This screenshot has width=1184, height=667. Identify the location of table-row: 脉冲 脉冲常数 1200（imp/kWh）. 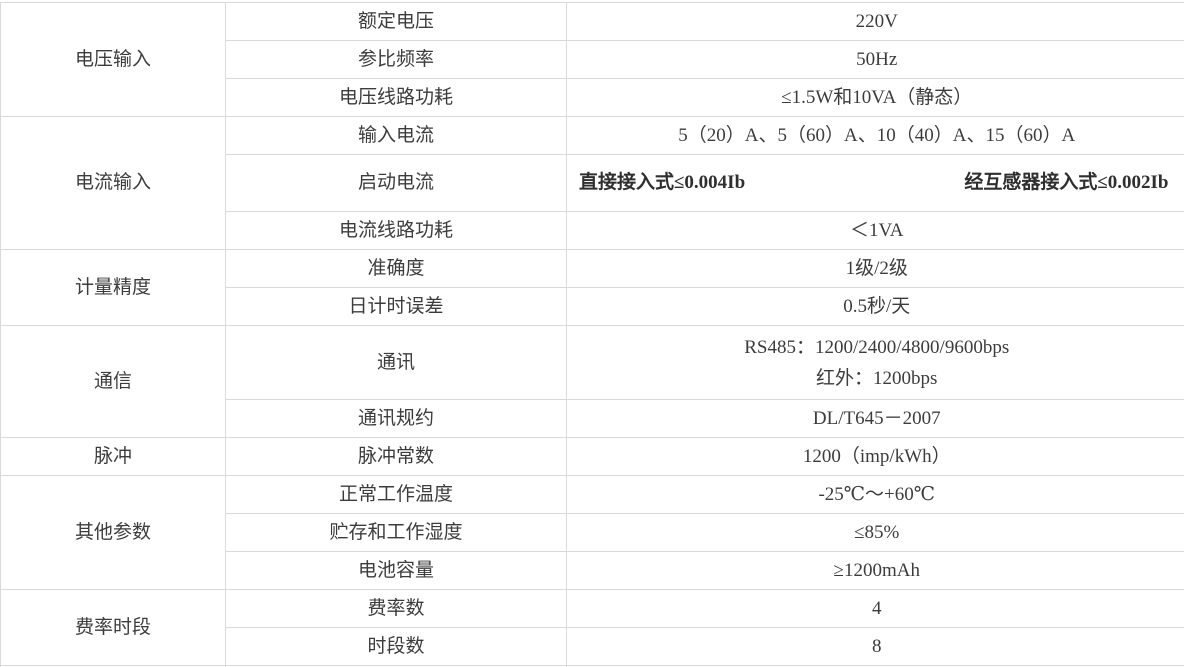
(592, 456).